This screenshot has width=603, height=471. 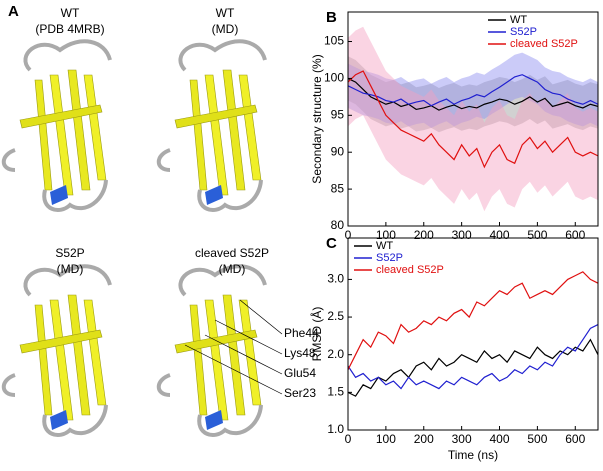 I want to click on residue-label: Glu54, so click(x=300, y=373).